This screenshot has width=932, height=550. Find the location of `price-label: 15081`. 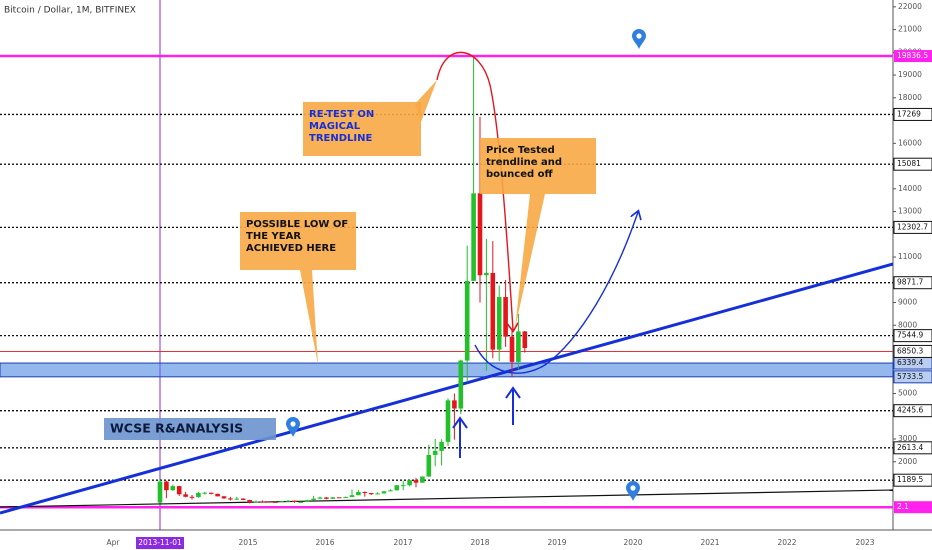

price-label: 15081 is located at coordinates (909, 163).